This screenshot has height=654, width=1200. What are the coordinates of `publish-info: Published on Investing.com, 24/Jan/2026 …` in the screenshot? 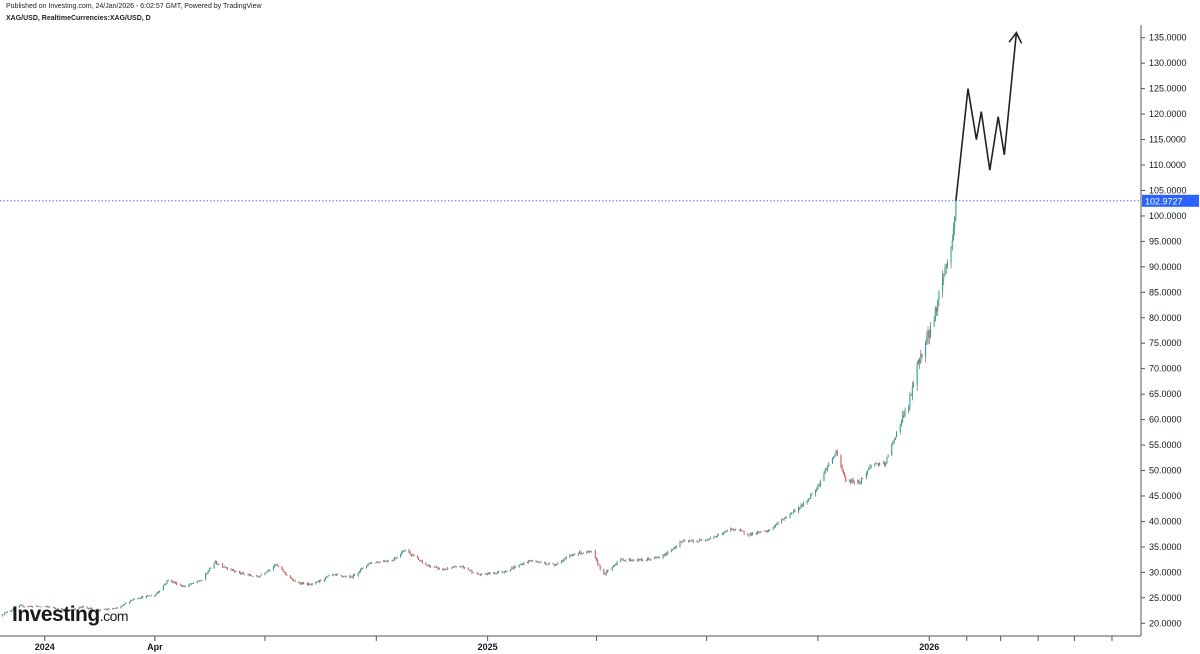 It's located at (134, 6).